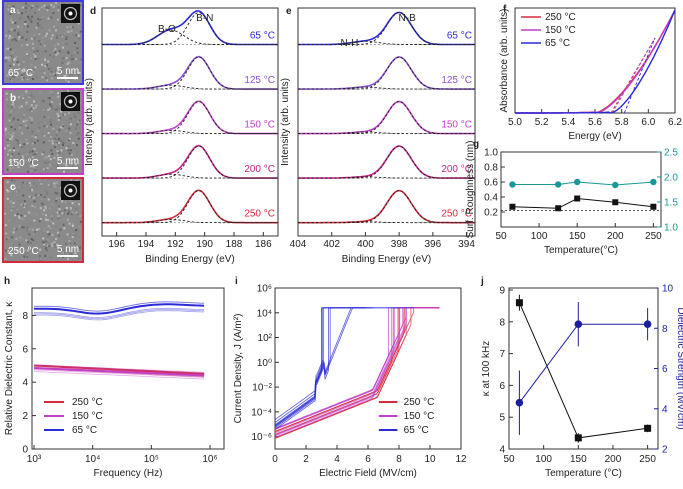  Describe the element at coordinates (668, 289) in the screenshot. I see `y-tick-label-right: 10` at that location.